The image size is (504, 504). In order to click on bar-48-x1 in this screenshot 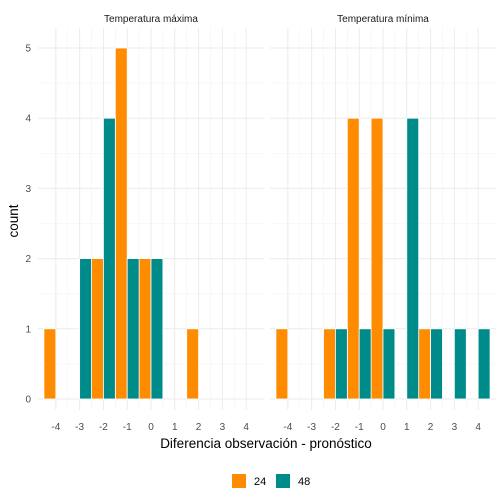, I will do `click(413, 258)`.